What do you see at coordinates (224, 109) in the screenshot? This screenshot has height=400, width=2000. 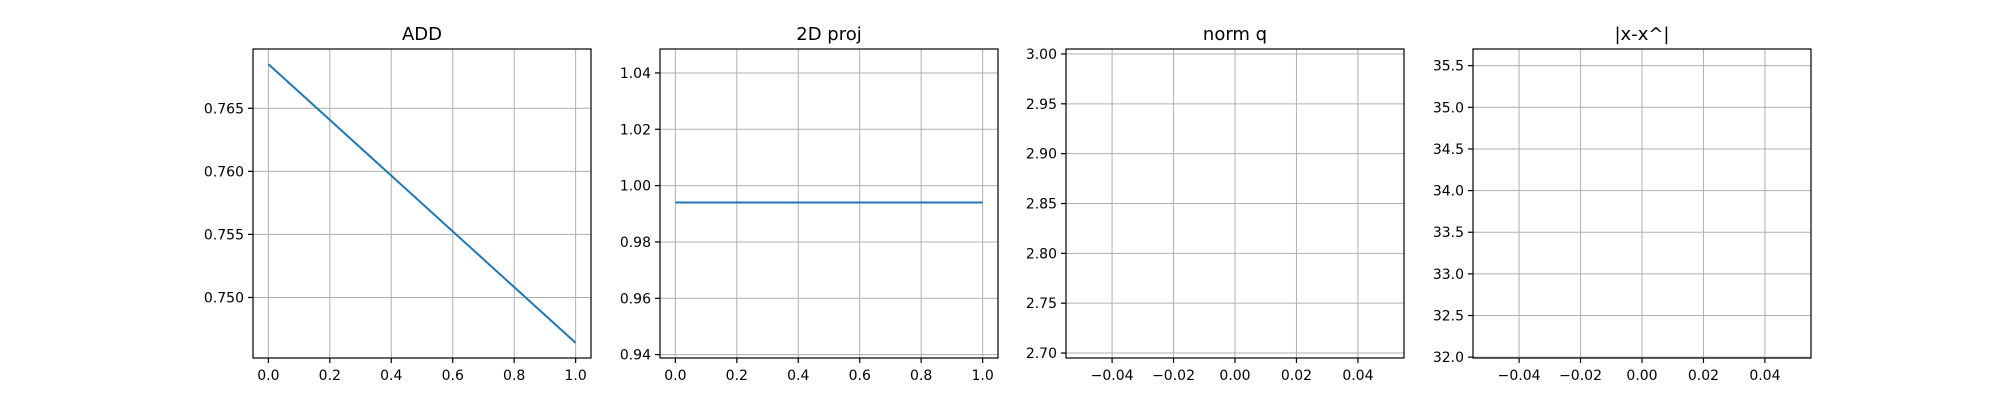 I see `y-tick-label: 0.765` at bounding box center [224, 109].